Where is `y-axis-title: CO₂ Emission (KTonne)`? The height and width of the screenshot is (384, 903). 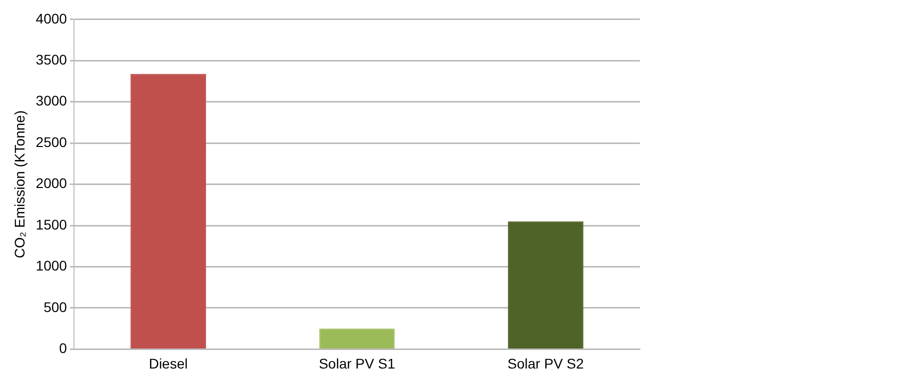
y-axis-title: CO₂ Emission (KTonne) is located at coordinates (19, 184).